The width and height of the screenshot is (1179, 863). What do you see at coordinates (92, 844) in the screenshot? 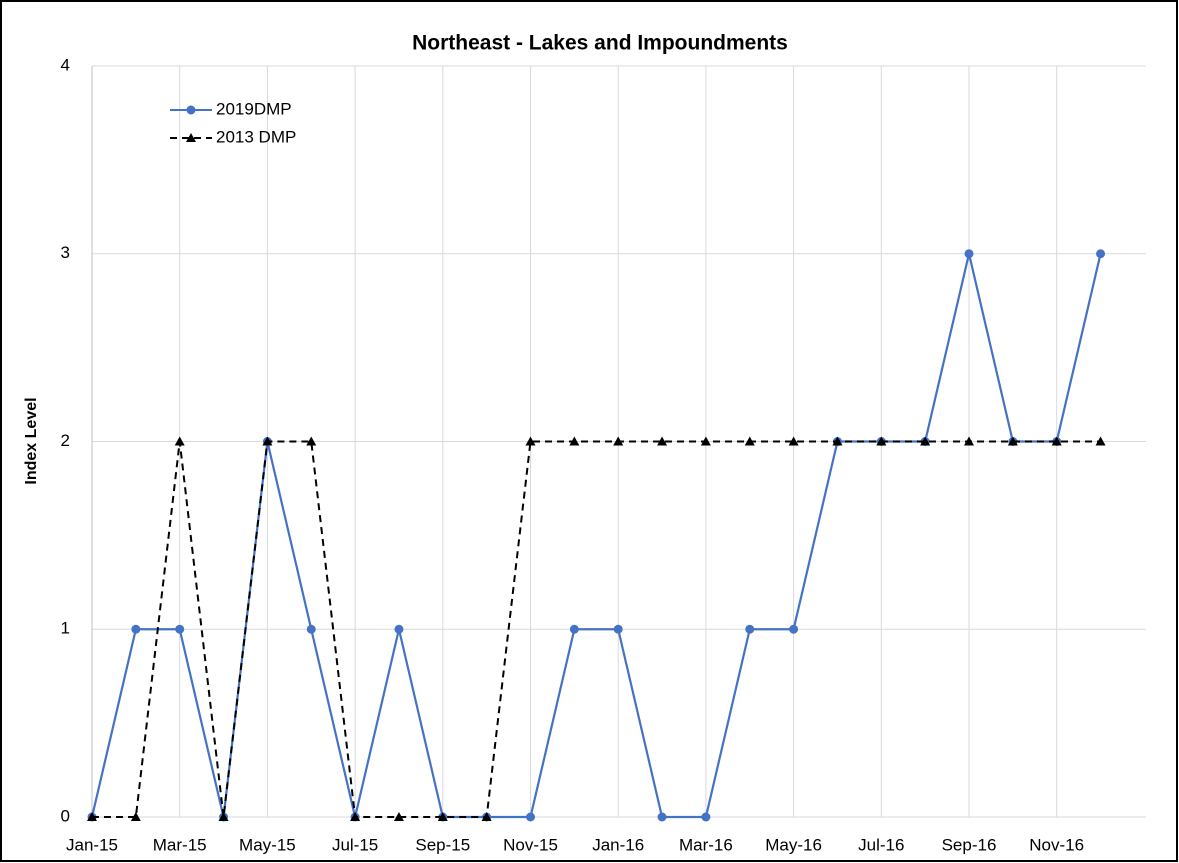
I see `x-tick-label: Jan-15` at bounding box center [92, 844].